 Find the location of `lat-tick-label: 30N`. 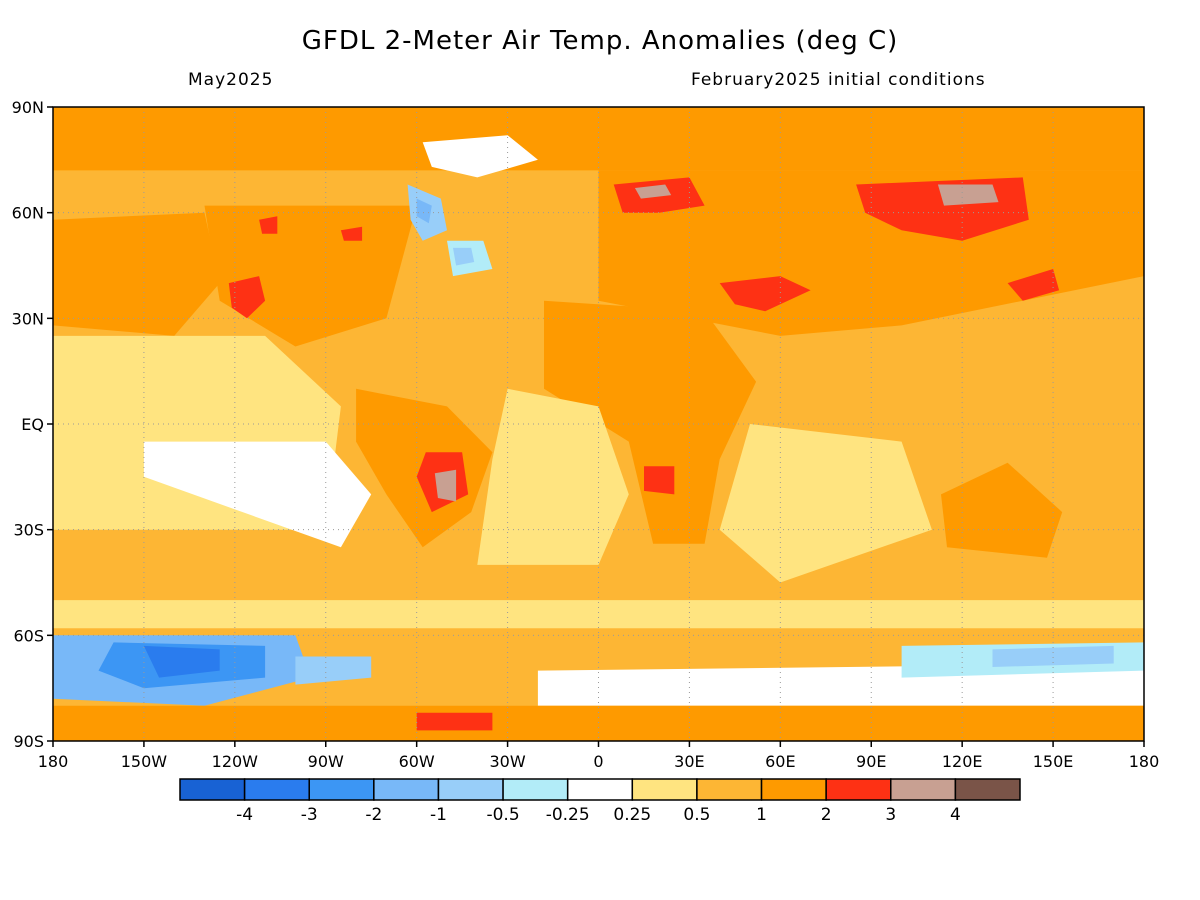

lat-tick-label: 30N is located at coordinates (28, 318).